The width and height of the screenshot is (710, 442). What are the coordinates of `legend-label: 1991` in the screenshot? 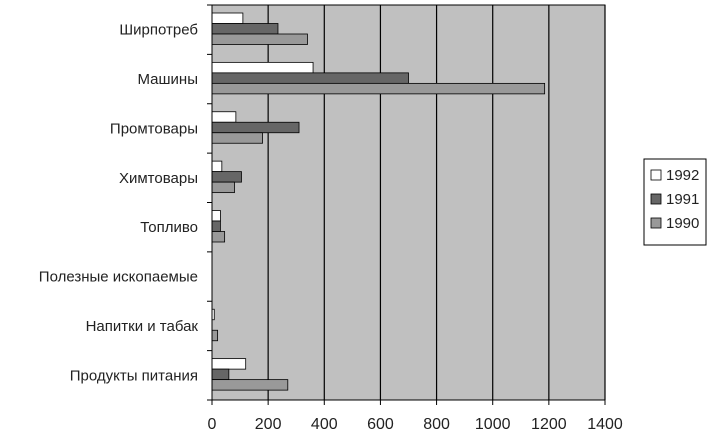 It's located at (682, 199).